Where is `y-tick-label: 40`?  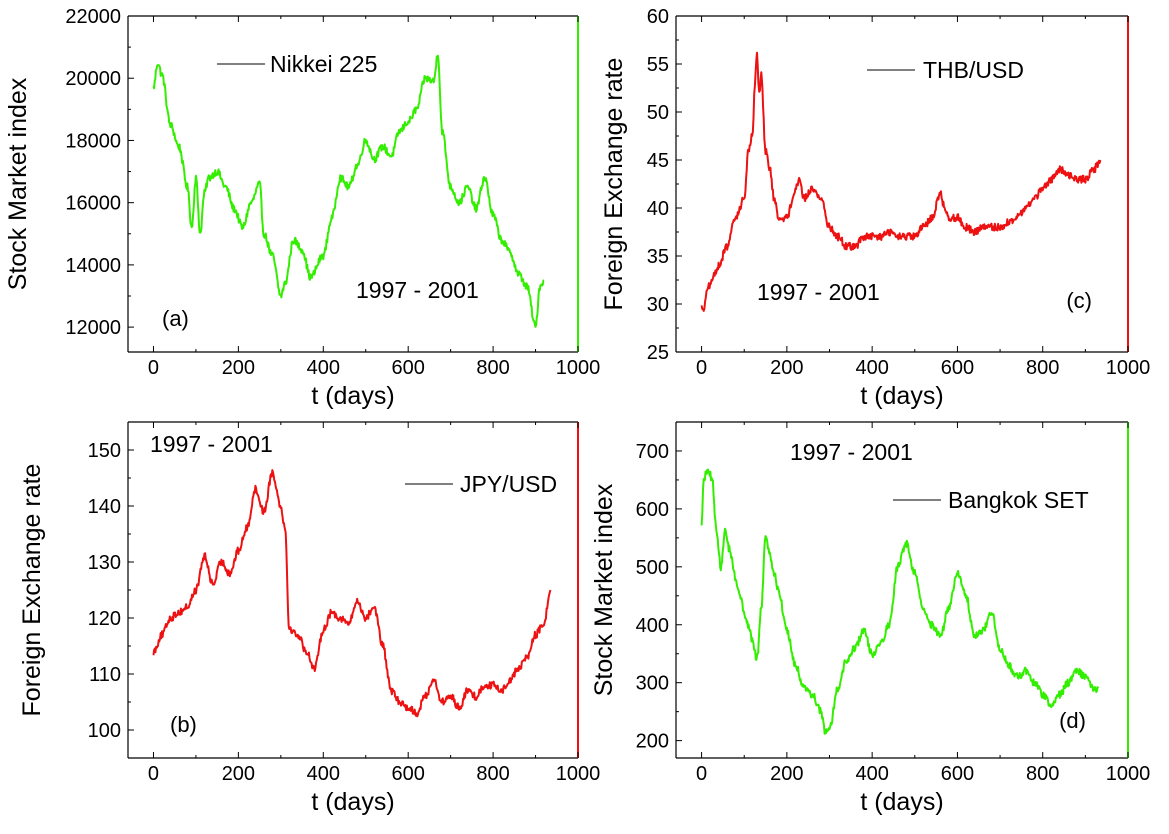 y-tick-label: 40 is located at coordinates (658, 209).